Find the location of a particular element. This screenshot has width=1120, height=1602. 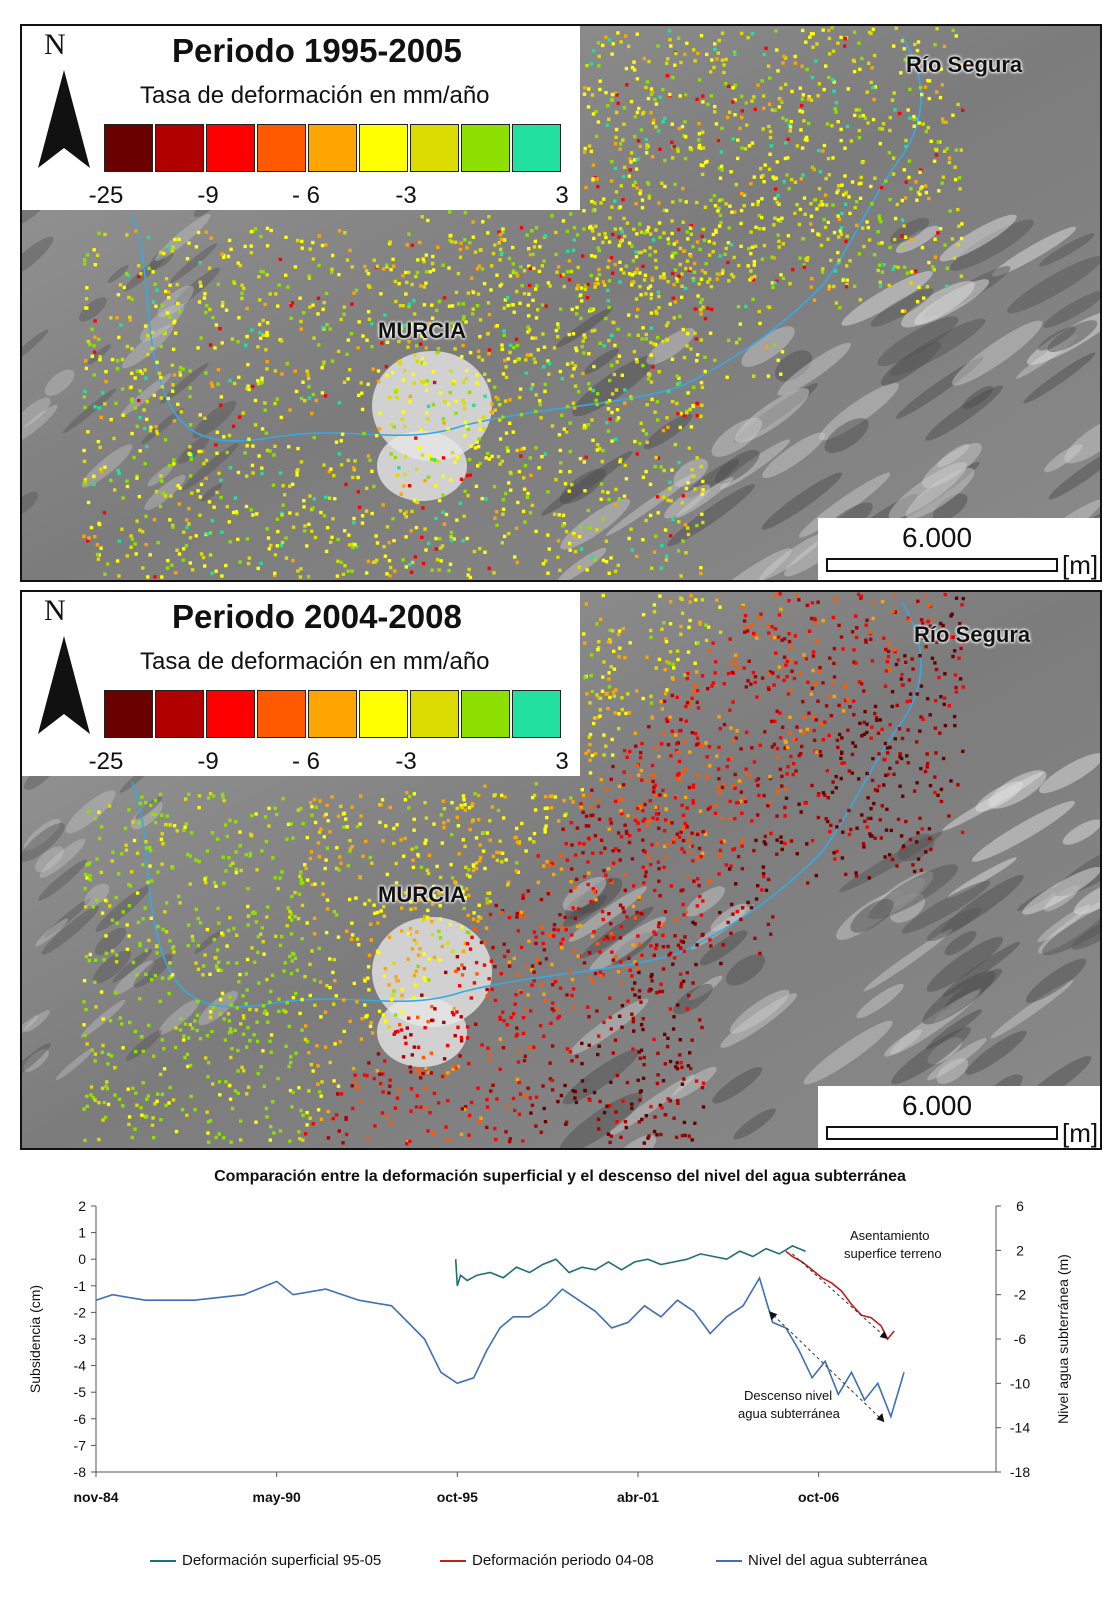

legend-item: Deformación periodo 04-08 is located at coordinates (547, 1560).